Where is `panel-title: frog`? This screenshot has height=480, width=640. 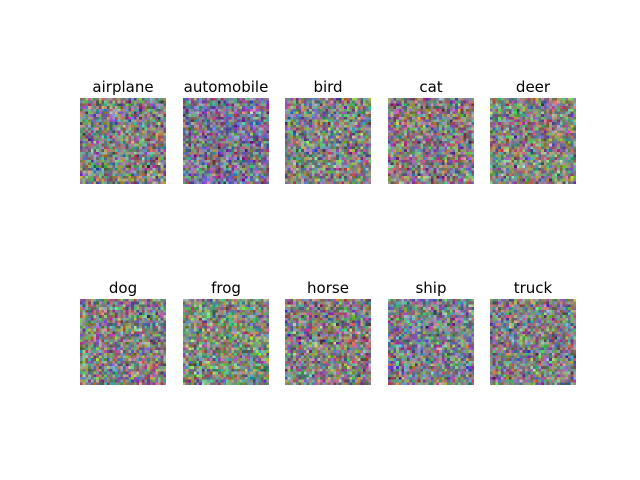
panel-title: frog is located at coordinates (226, 288).